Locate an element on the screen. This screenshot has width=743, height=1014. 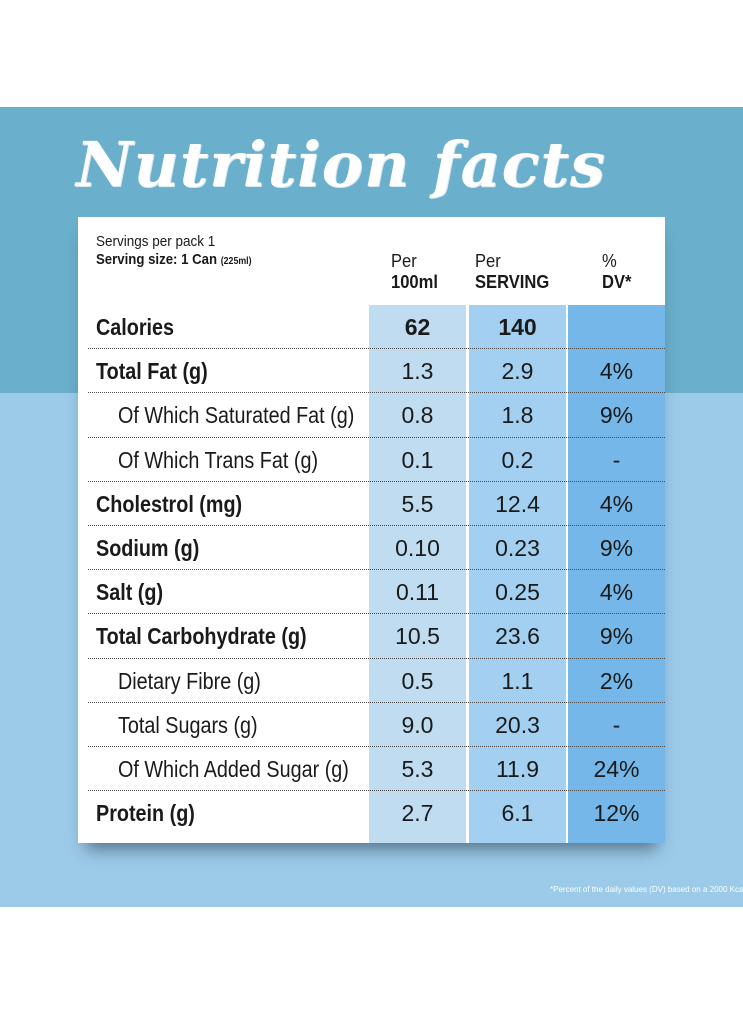
nutrient-label: Total Carbohydrate (g) is located at coordinates (201, 636).